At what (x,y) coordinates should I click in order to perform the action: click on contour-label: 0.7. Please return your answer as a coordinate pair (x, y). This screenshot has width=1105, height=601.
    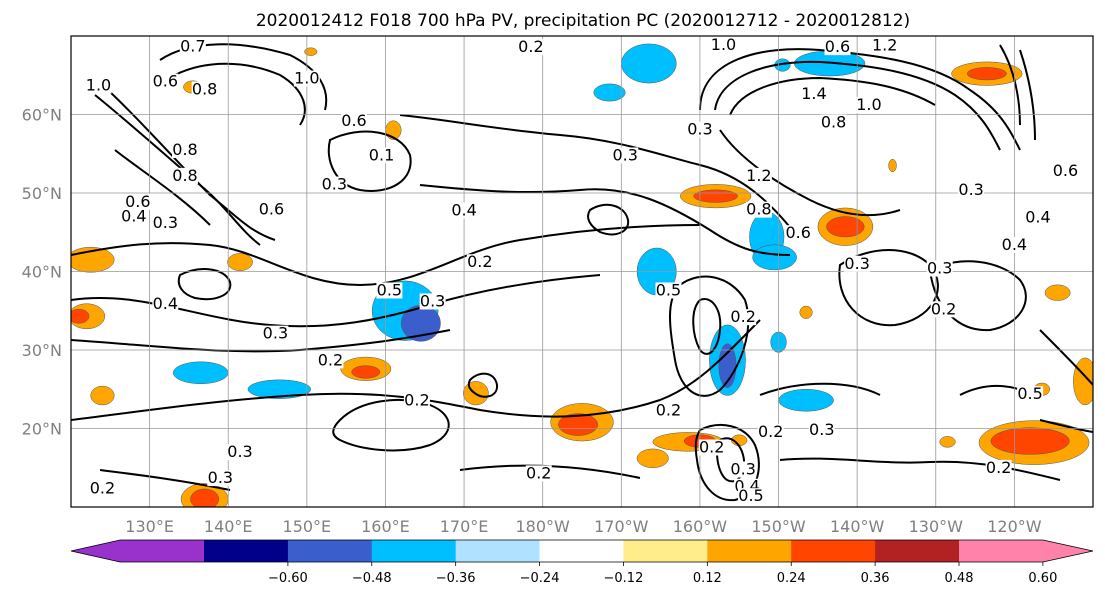
    Looking at the image, I should click on (192, 45).